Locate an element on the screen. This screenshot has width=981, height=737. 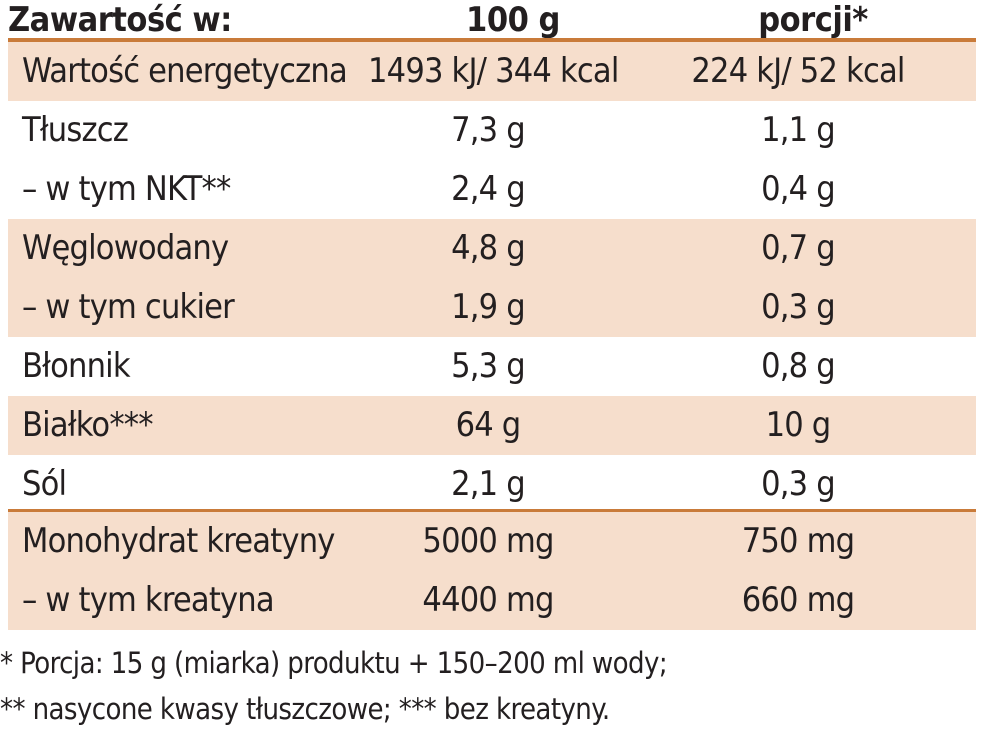
row-value-100g: 7,3 g is located at coordinates (488, 130).